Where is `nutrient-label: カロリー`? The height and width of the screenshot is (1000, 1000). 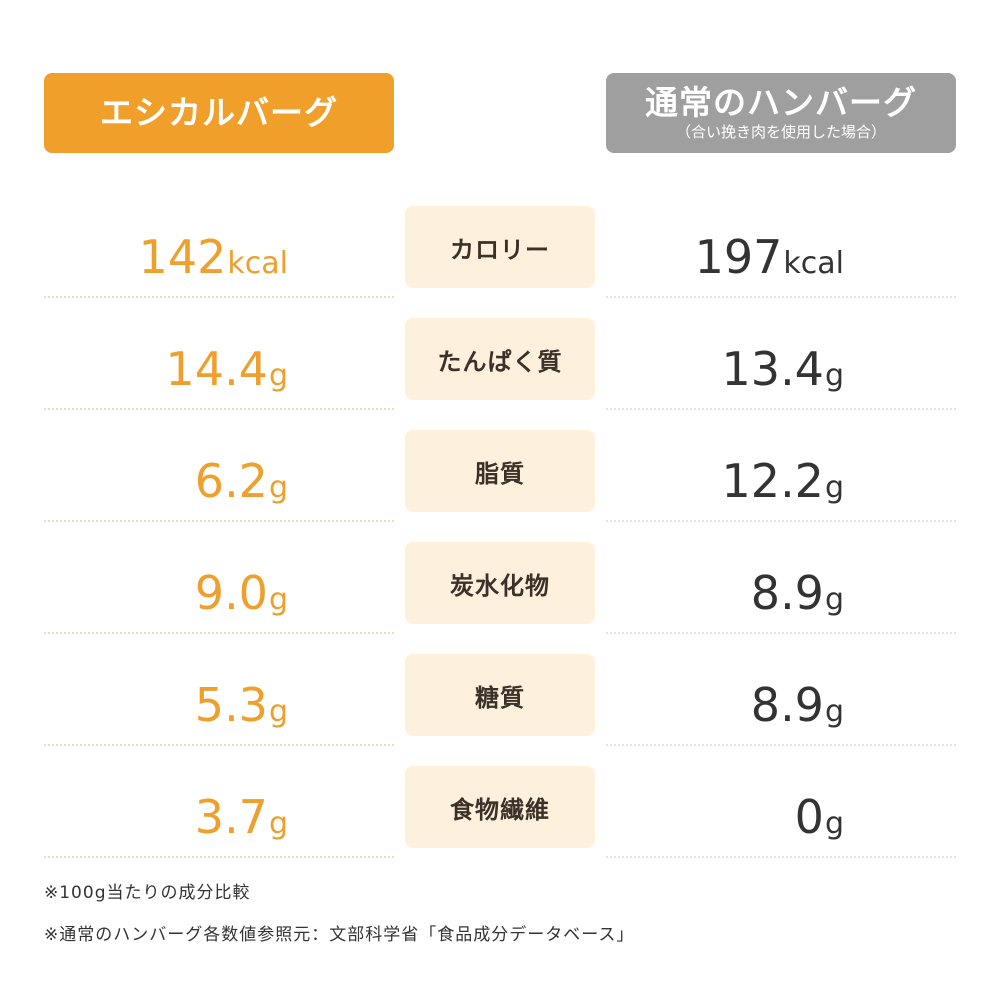 nutrient-label: カロリー is located at coordinates (500, 247).